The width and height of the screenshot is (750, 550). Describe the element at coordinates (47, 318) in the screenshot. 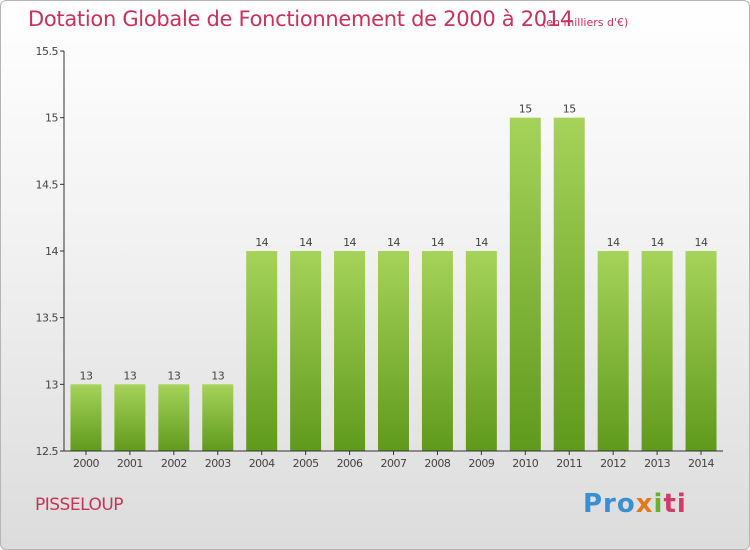

I see `y-tick-label: 13.5` at that location.